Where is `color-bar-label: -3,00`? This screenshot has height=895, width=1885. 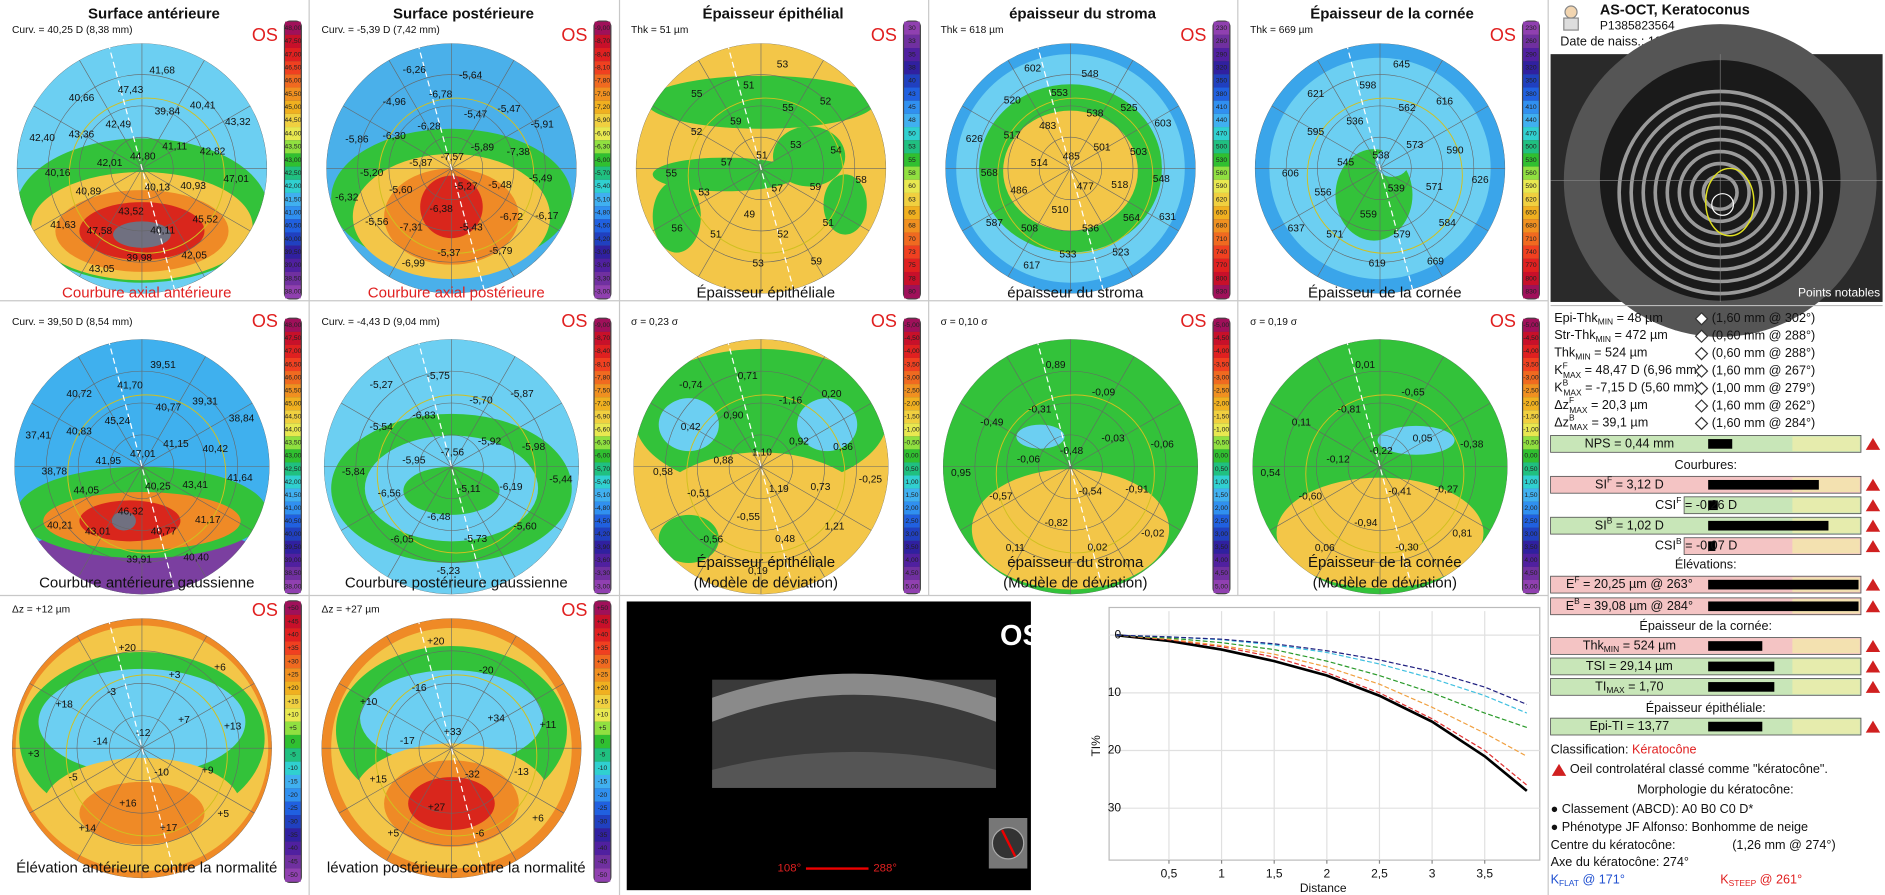
color-bar-label: -3,00 is located at coordinates (1531, 377).